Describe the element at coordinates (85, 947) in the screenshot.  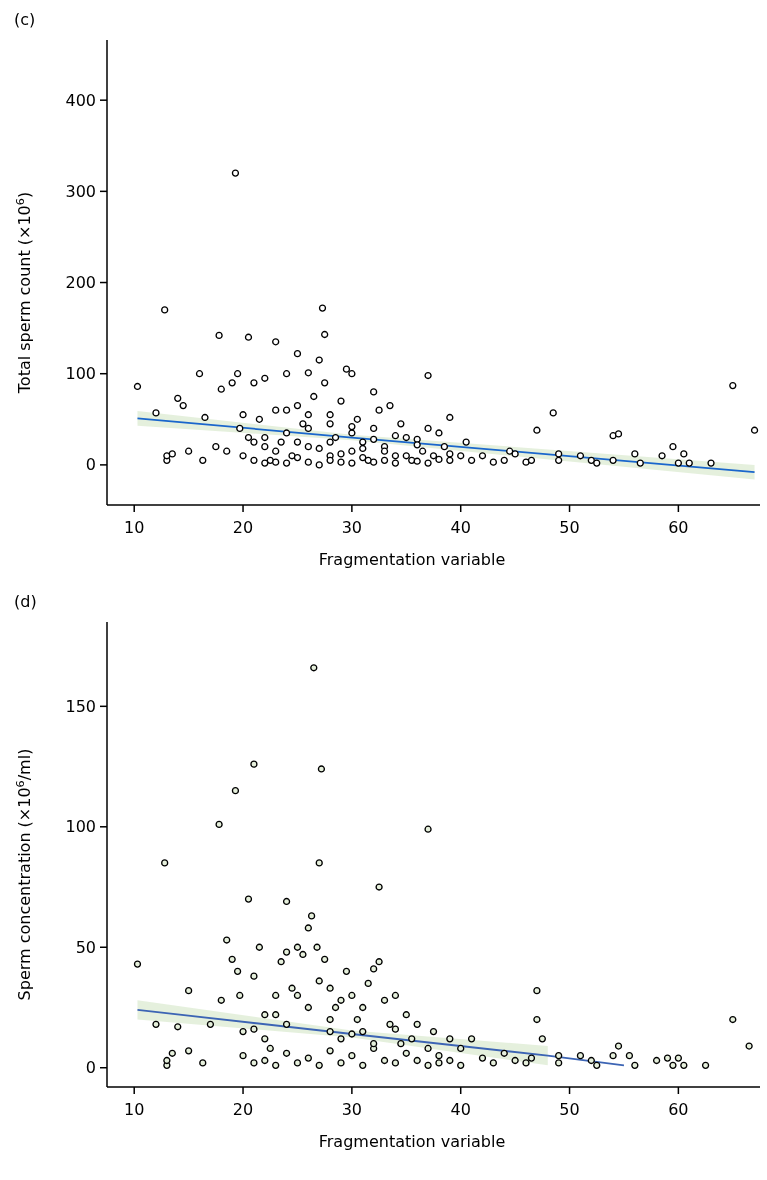
I see `y-tick-label: 50` at that location.